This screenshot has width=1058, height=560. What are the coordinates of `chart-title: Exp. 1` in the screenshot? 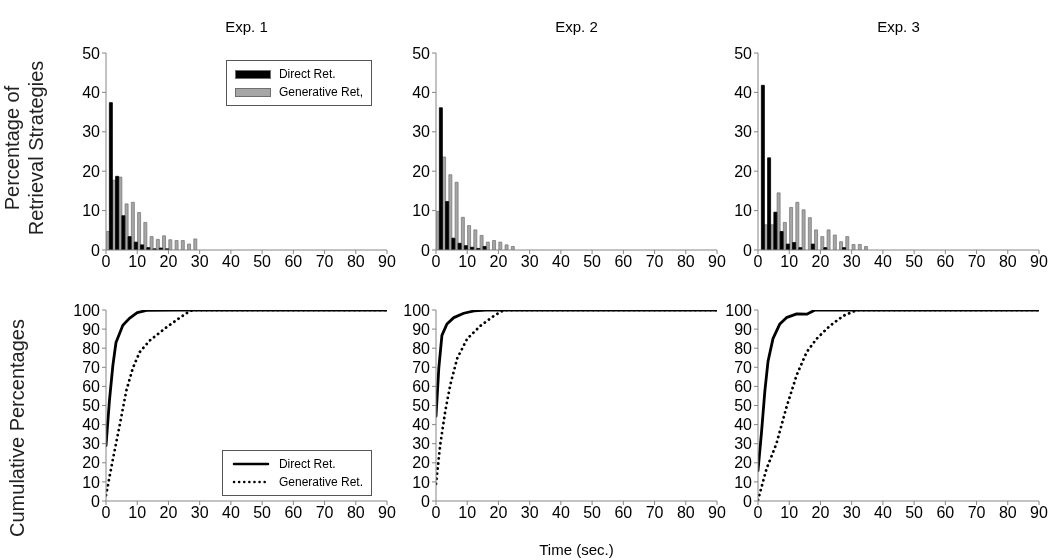 It's located at (246, 26).